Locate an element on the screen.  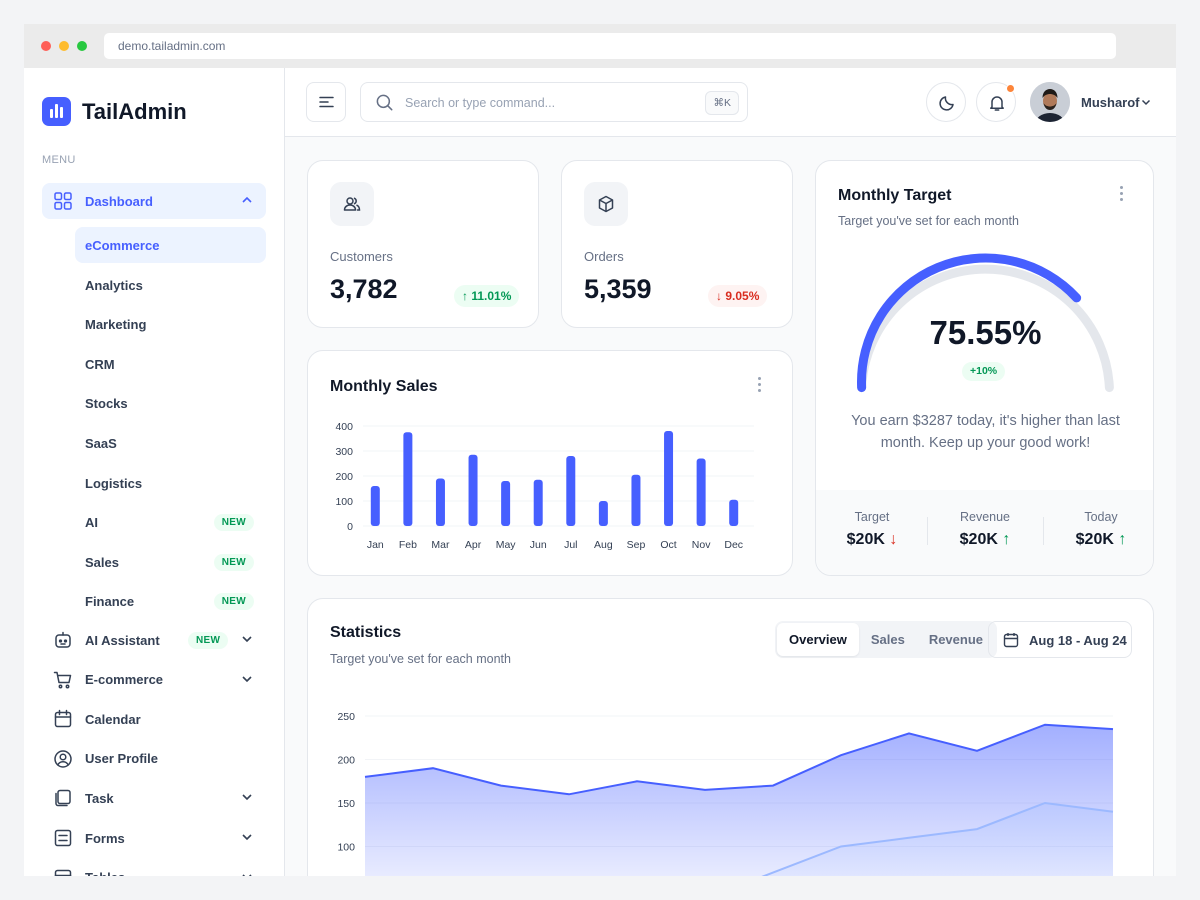
bar-mar is located at coordinates (440, 502).